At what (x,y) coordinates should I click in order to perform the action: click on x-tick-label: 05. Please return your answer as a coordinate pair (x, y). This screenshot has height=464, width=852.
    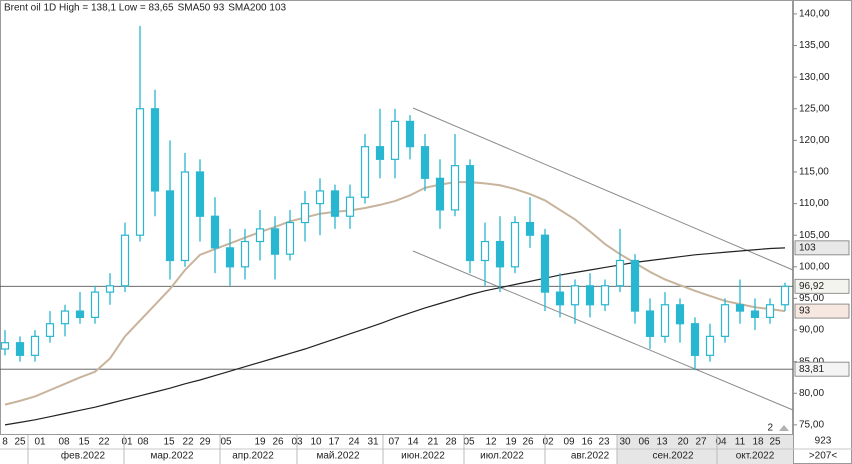
    Looking at the image, I should click on (226, 442).